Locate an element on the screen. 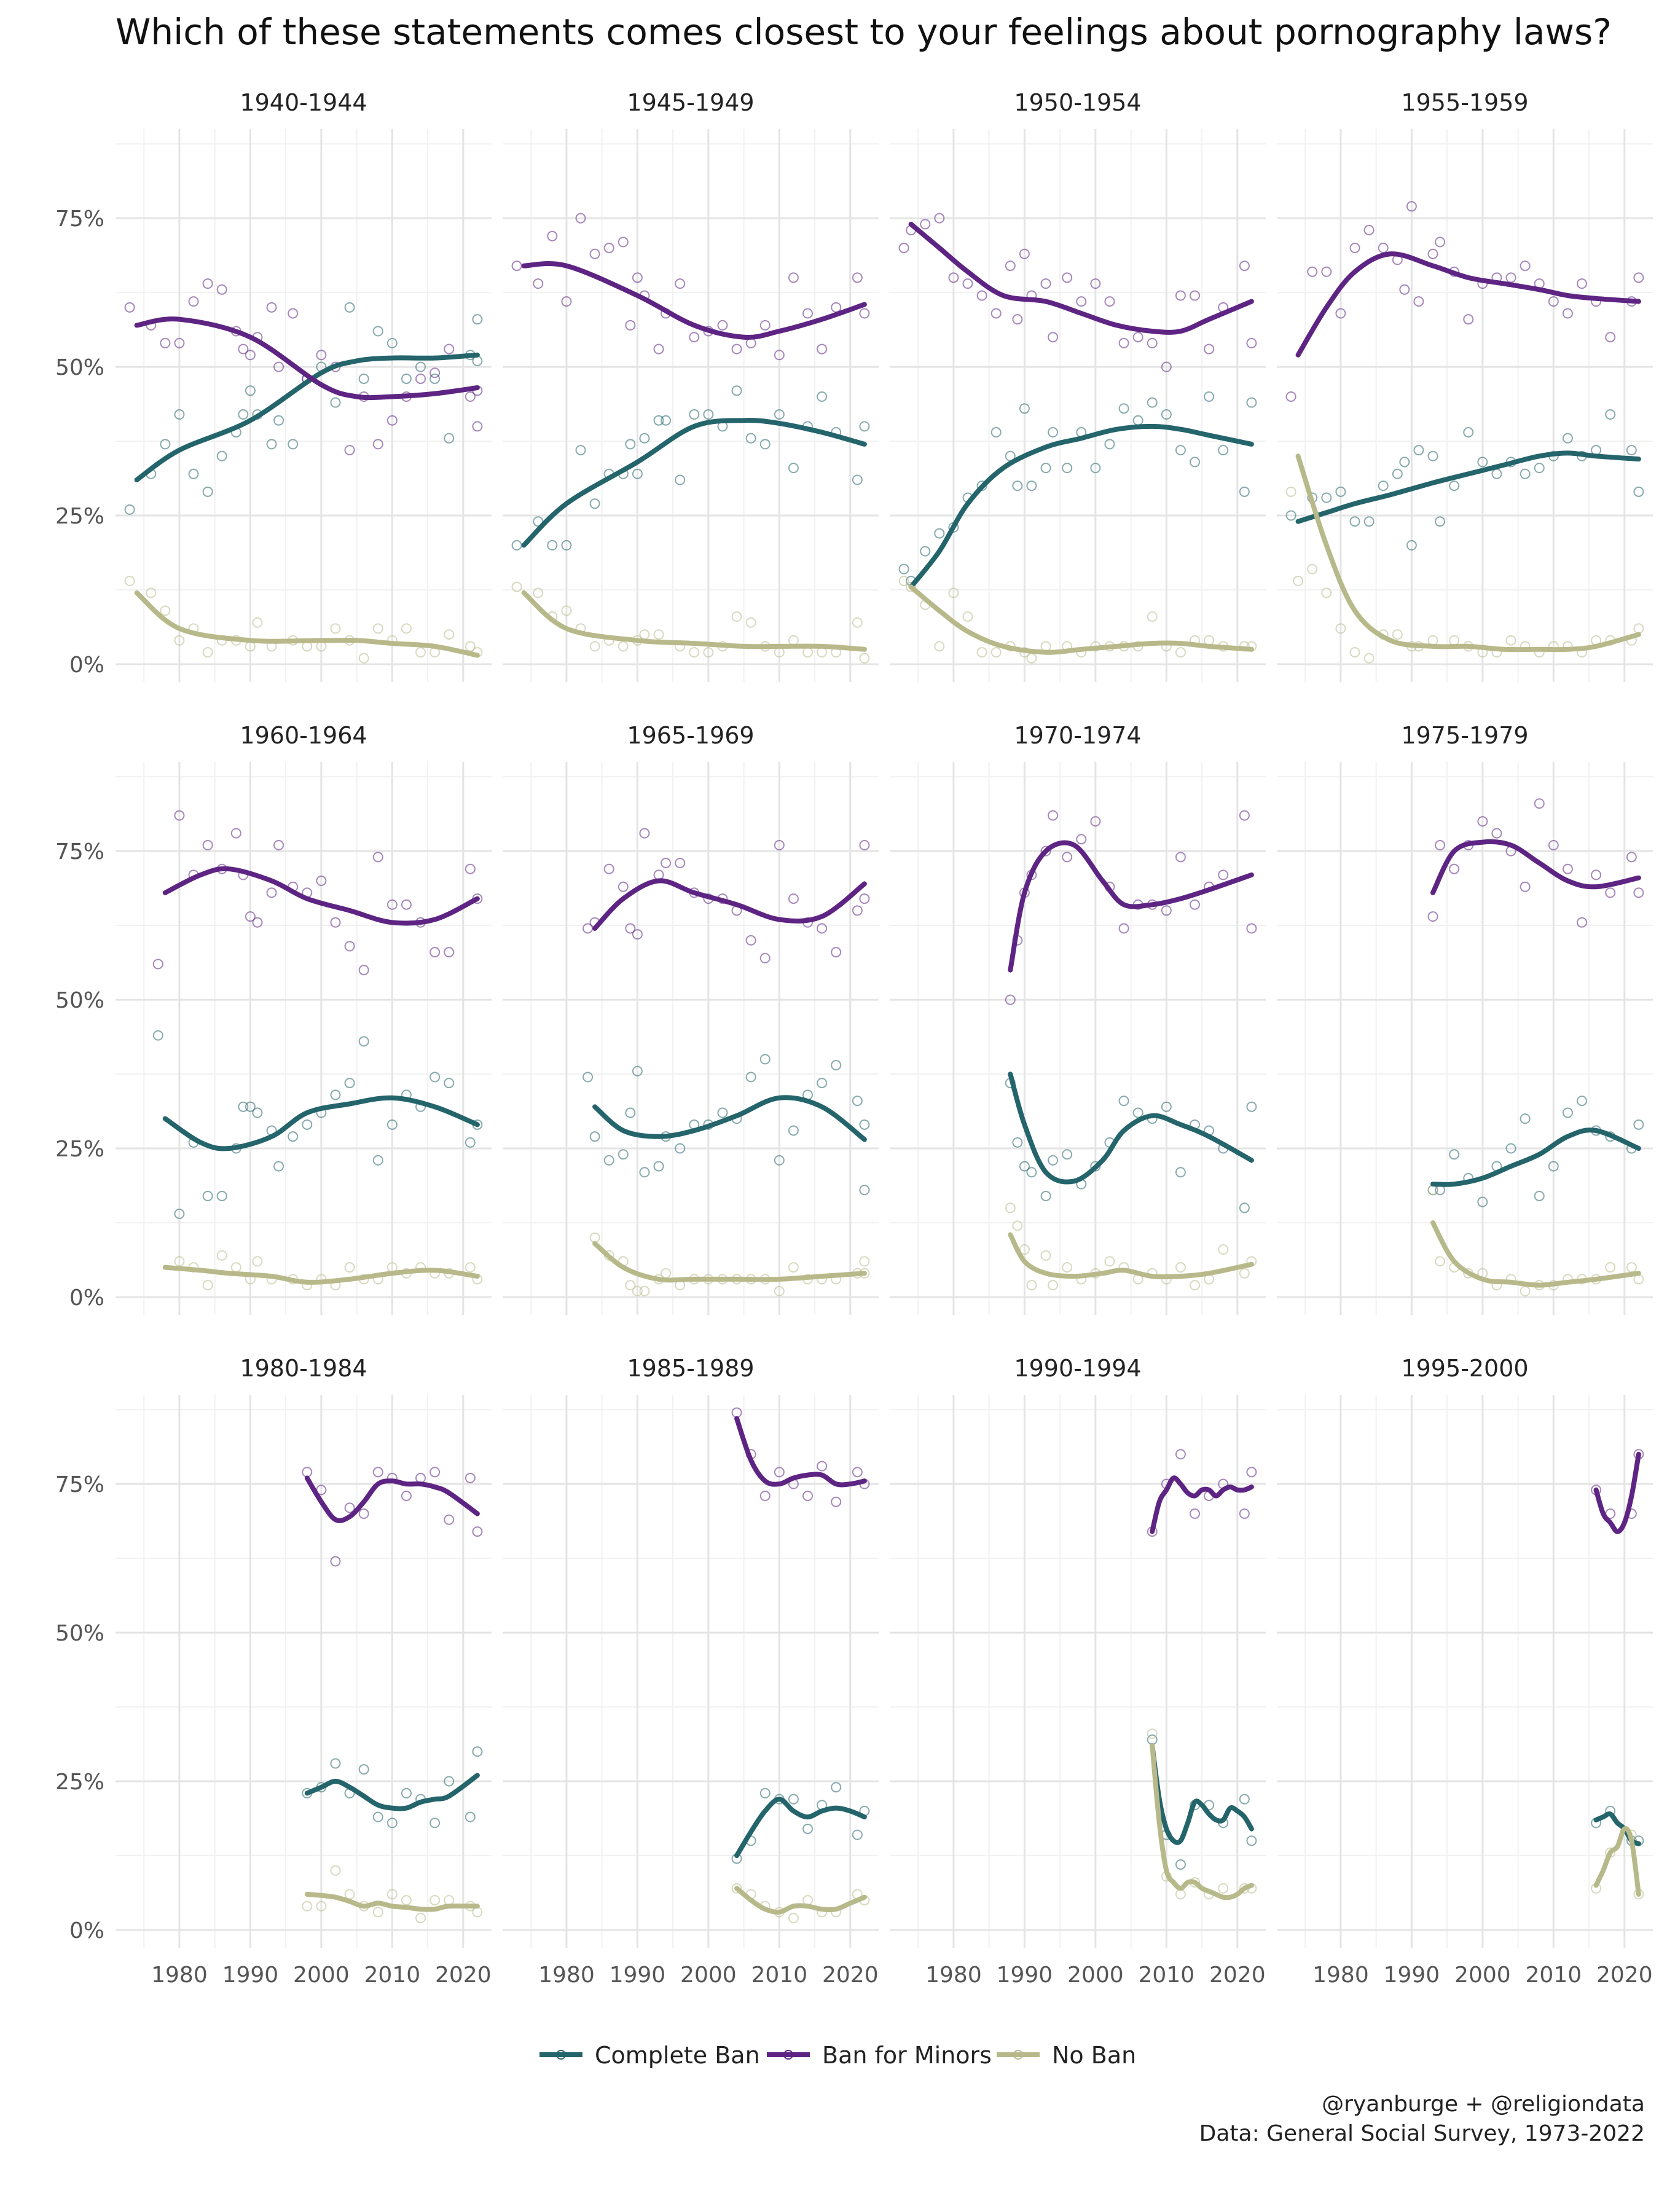  legend-key-point-minors is located at coordinates (788, 2055).